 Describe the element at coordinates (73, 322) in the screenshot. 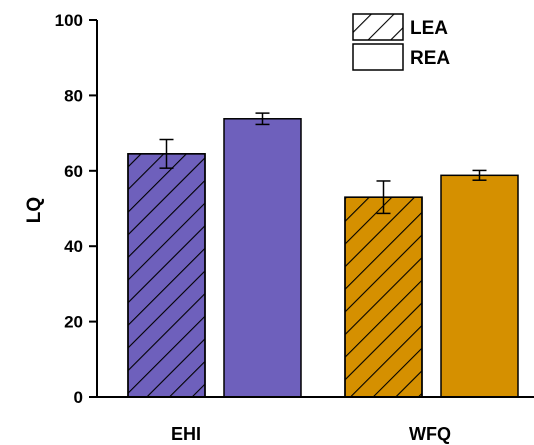

I see `y-tick-label: 20` at that location.